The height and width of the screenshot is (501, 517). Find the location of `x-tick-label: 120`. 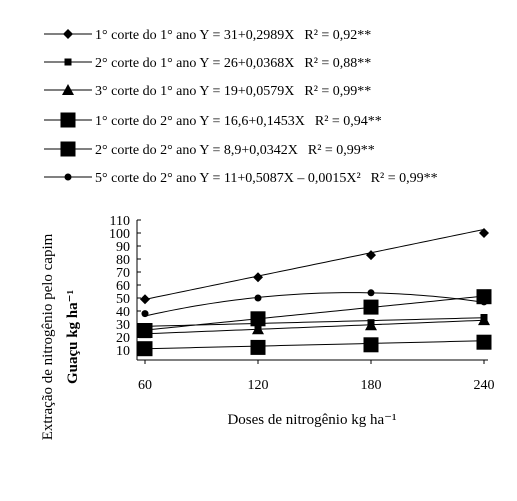

x-tick-label: 120 is located at coordinates (258, 385).